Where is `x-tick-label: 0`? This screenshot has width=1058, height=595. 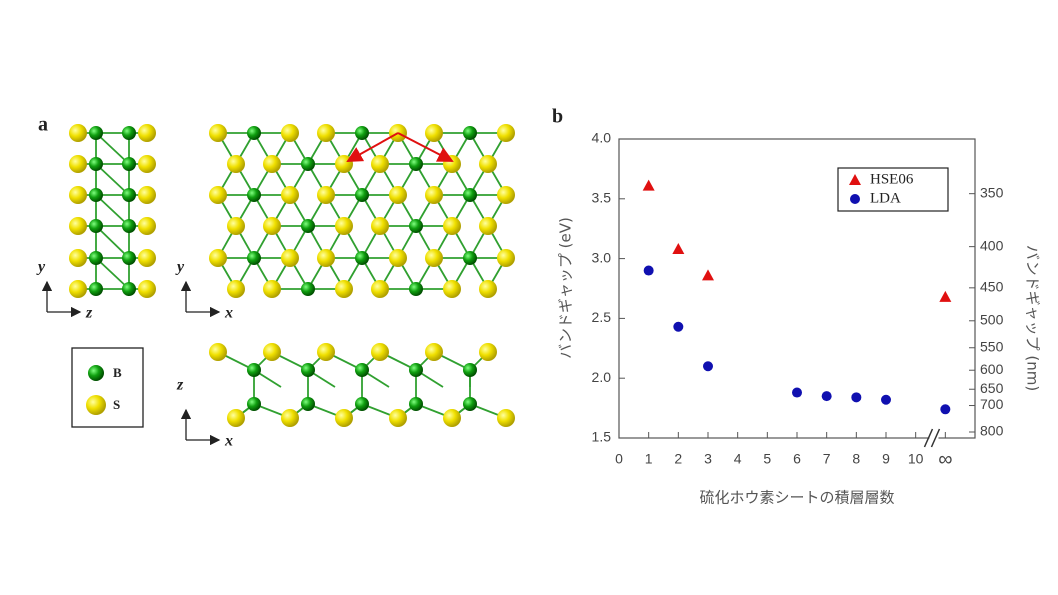
x-tick-label: 0 is located at coordinates (619, 459).